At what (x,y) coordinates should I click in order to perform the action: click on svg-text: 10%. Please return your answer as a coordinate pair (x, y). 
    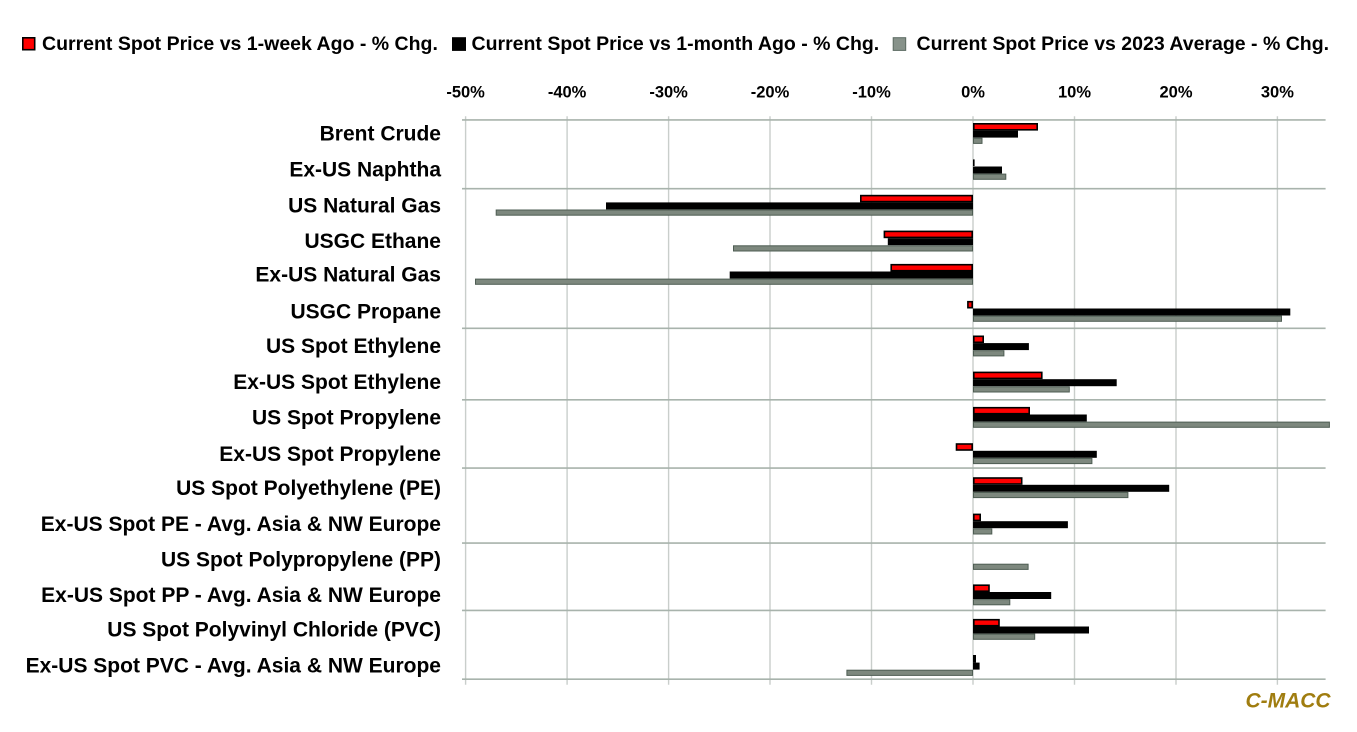
    Looking at the image, I should click on (1074, 93).